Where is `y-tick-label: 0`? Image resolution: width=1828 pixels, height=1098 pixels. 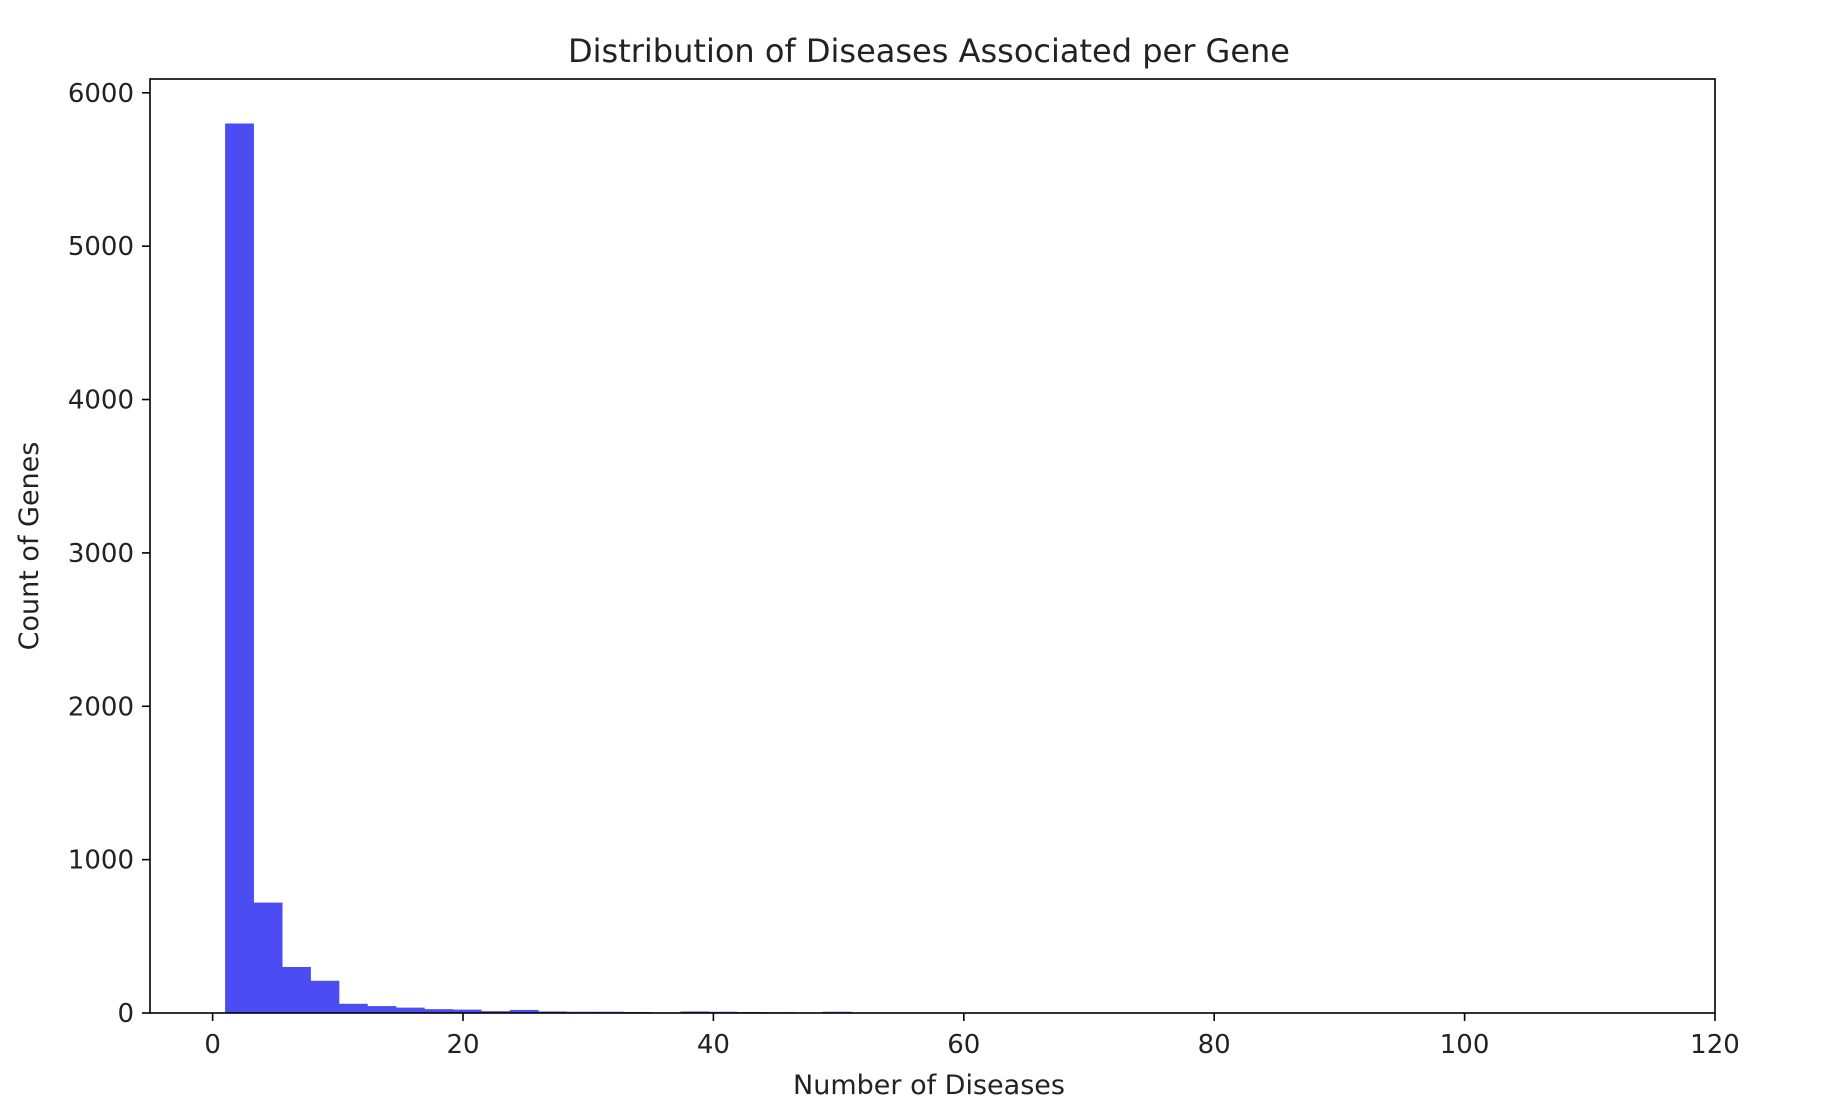 y-tick-label: 0 is located at coordinates (125, 1014).